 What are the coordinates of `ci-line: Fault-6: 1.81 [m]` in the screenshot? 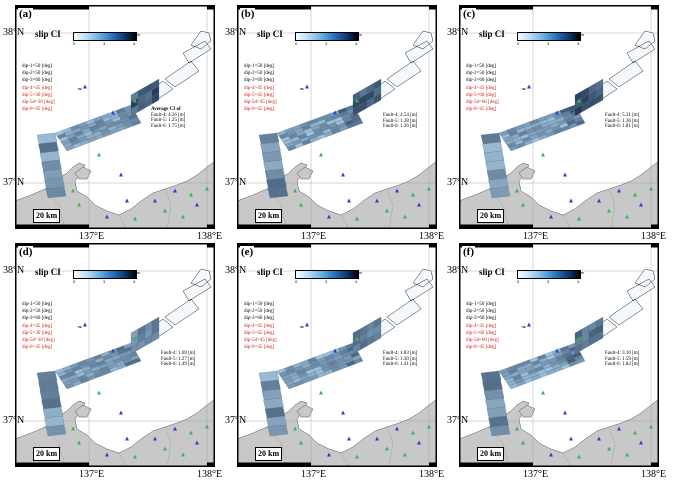 It's located at (622, 127).